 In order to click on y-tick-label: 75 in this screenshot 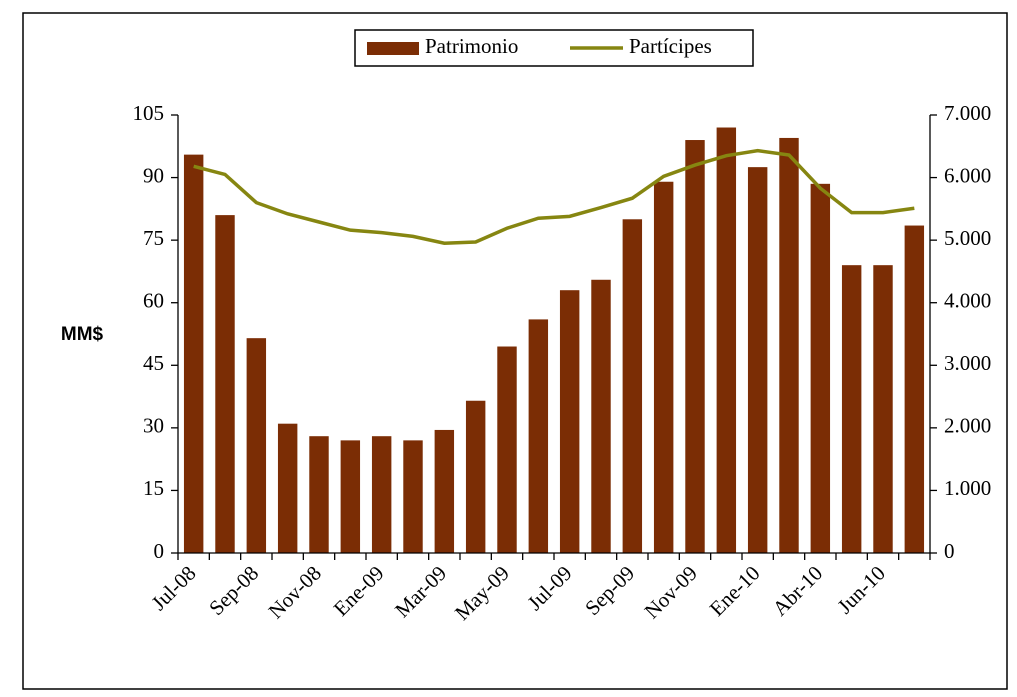, I will do `click(153, 238)`.